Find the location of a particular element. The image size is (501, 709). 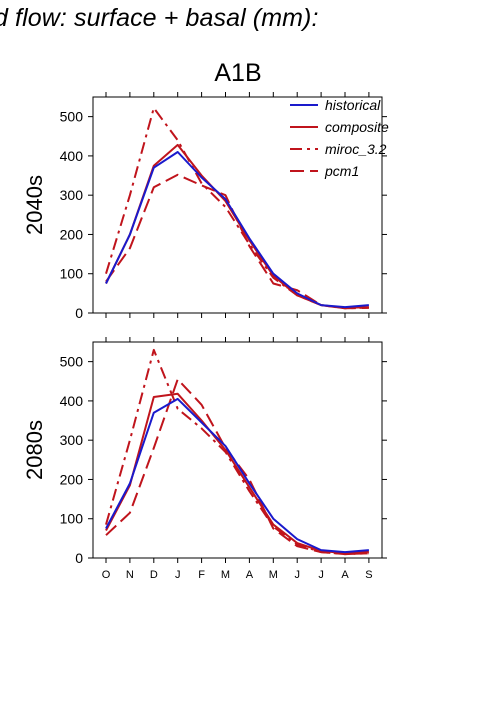

scenario-title: A1B is located at coordinates (237, 73).